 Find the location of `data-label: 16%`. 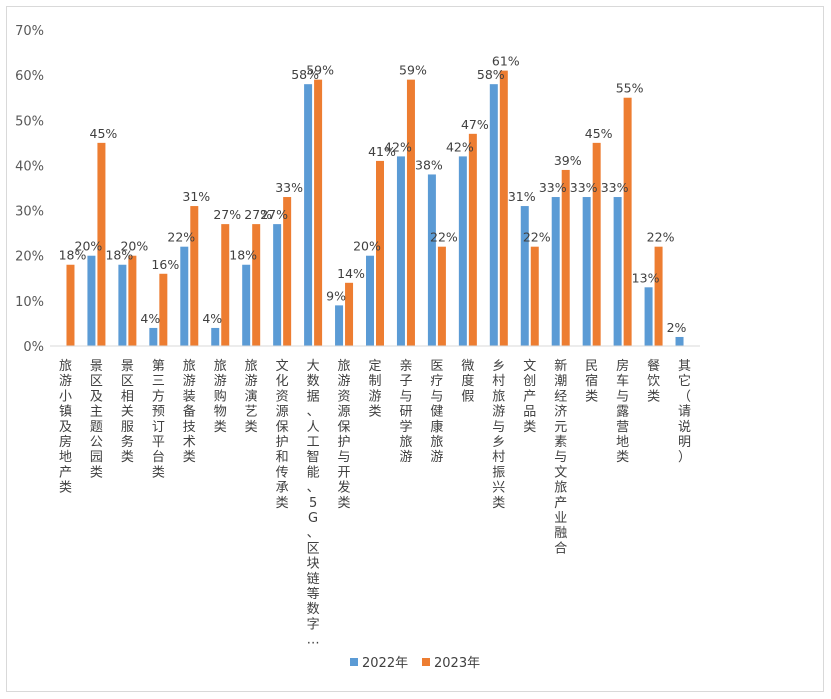

data-label: 16% is located at coordinates (165, 264).